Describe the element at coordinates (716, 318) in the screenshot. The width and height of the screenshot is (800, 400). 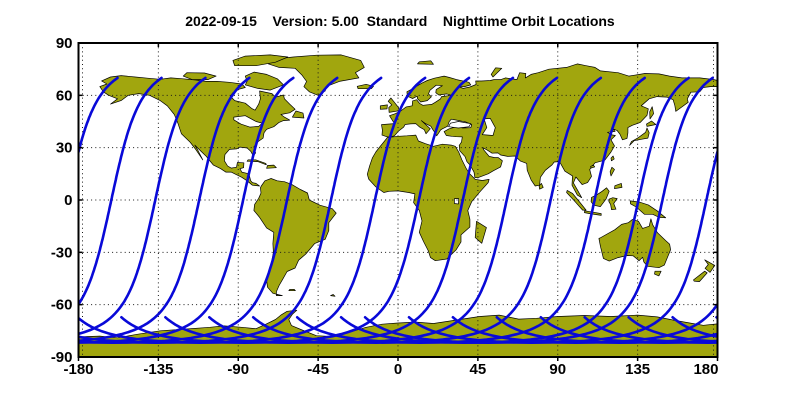
I see `orbit-track-8-wrap` at that location.